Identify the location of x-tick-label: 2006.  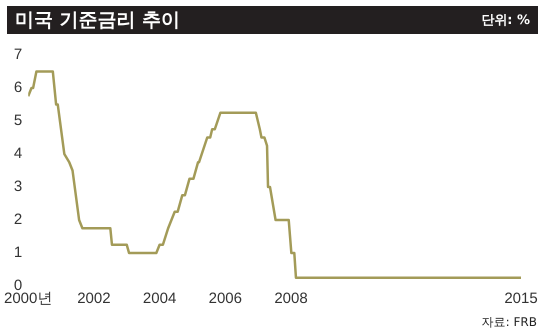
(225, 299).